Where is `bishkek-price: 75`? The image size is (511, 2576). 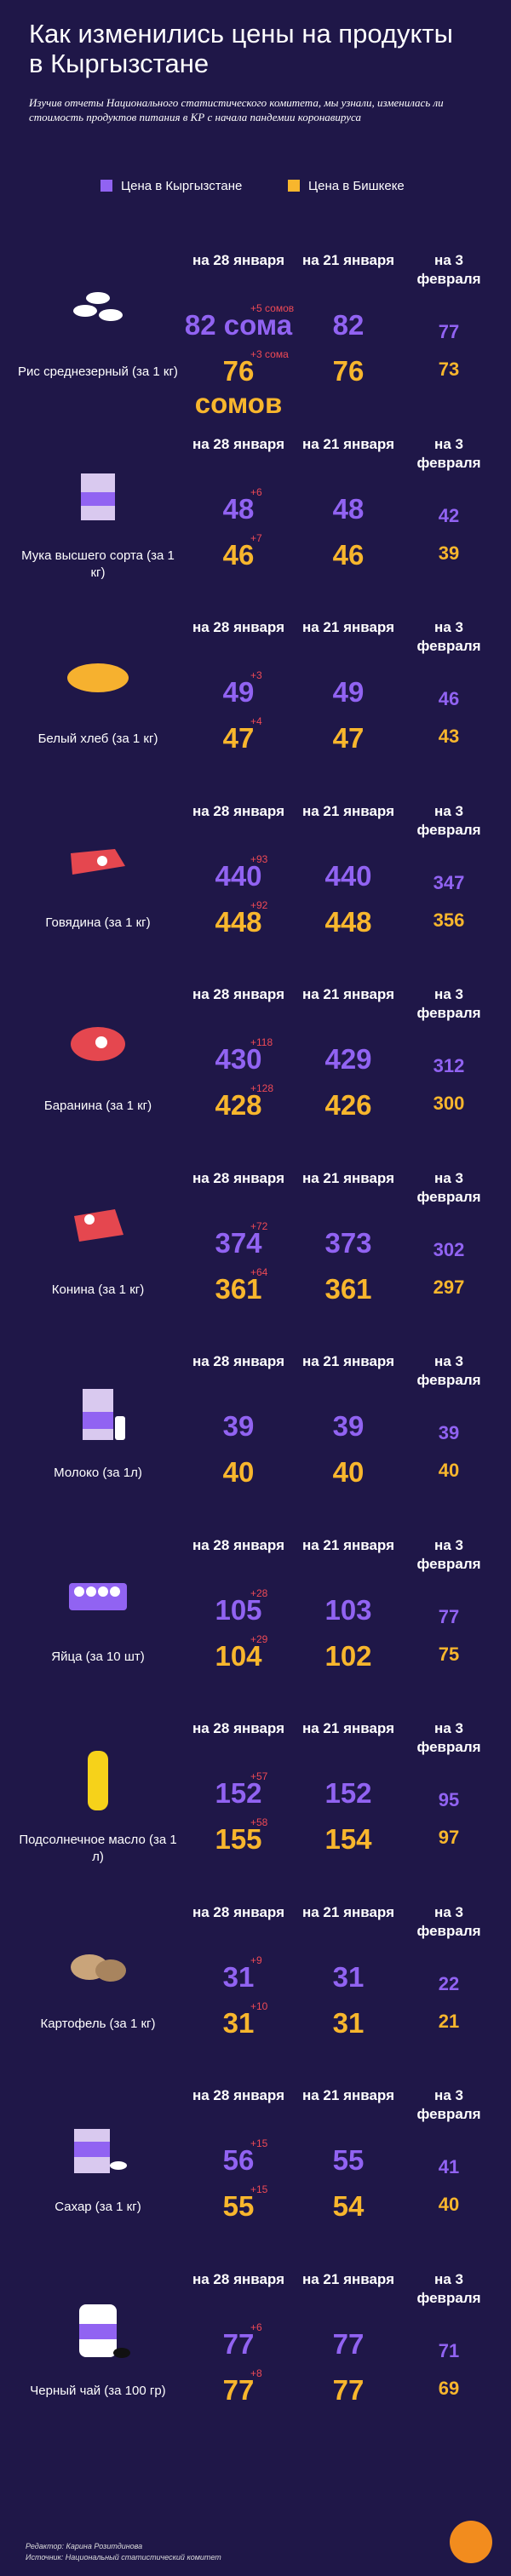
bishkek-price: 75 is located at coordinates (449, 1654).